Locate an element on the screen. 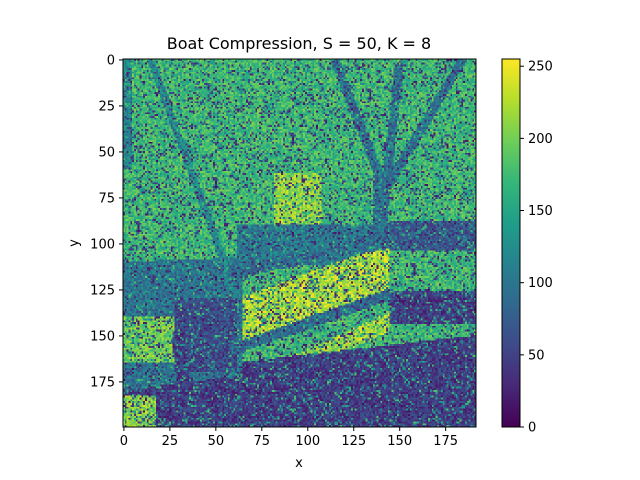 The width and height of the screenshot is (640, 480). colorbar-frame is located at coordinates (511, 243).